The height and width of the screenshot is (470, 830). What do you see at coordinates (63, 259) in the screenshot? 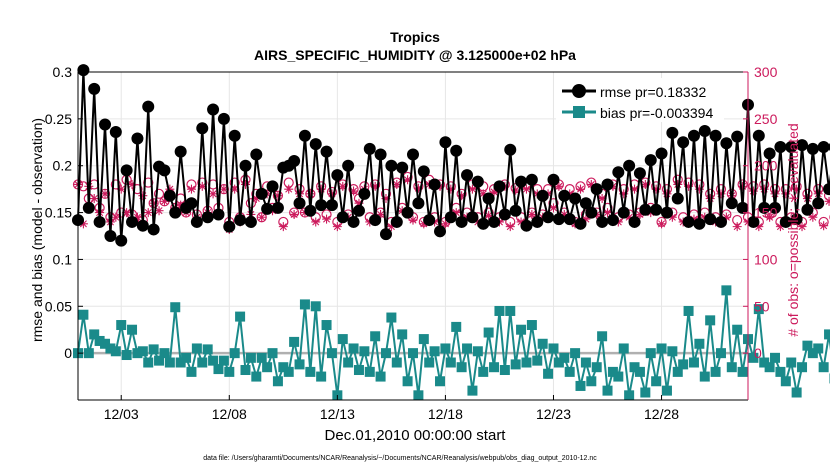
I see `left-tick-label: 0.1` at bounding box center [63, 259].